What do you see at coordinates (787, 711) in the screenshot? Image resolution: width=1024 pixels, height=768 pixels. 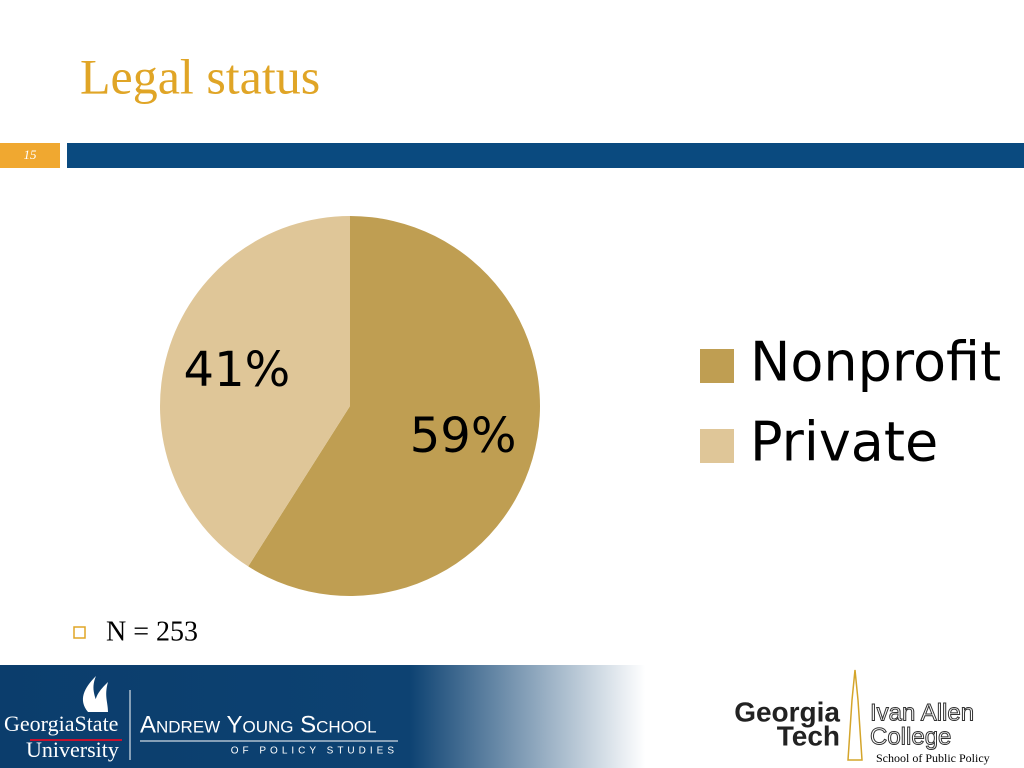 I see `gt-name: Georgia` at bounding box center [787, 711].